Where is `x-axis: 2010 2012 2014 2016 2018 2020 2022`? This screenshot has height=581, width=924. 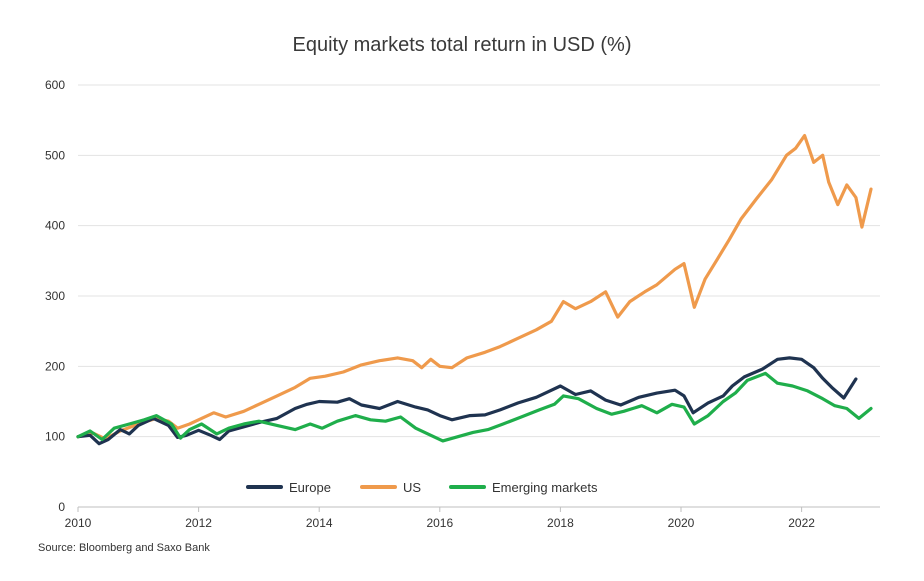 x-axis: 2010 2012 2014 2016 2018 2020 2022 is located at coordinates (440, 518).